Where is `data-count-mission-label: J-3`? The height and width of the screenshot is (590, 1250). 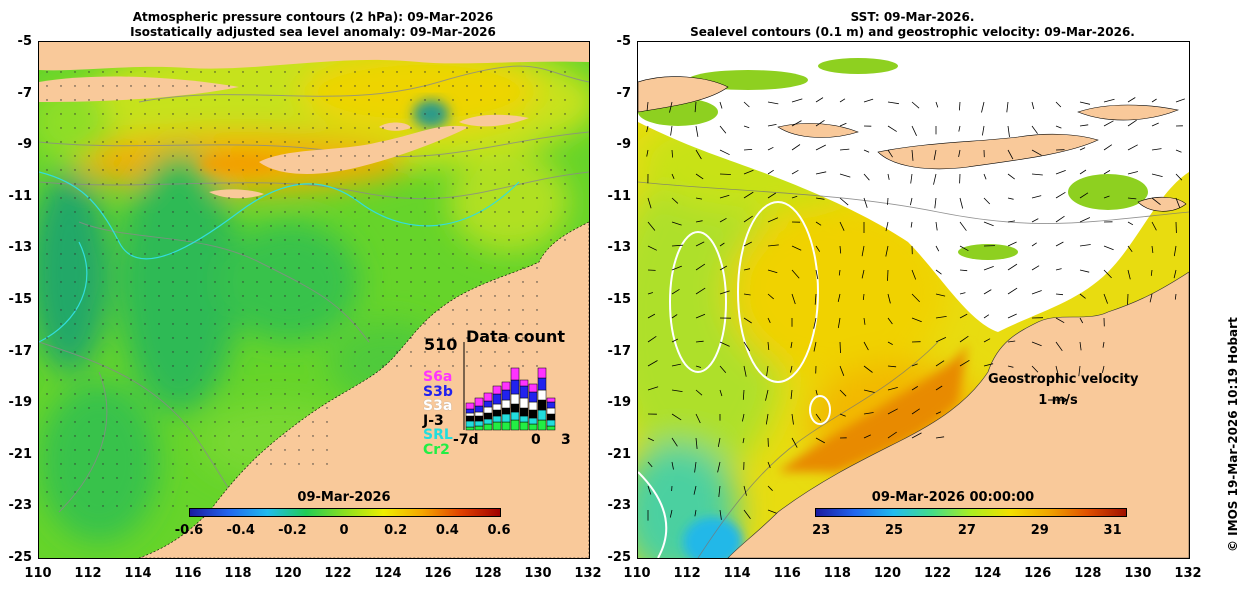
data-count-mission-label: J-3 is located at coordinates (433, 420).